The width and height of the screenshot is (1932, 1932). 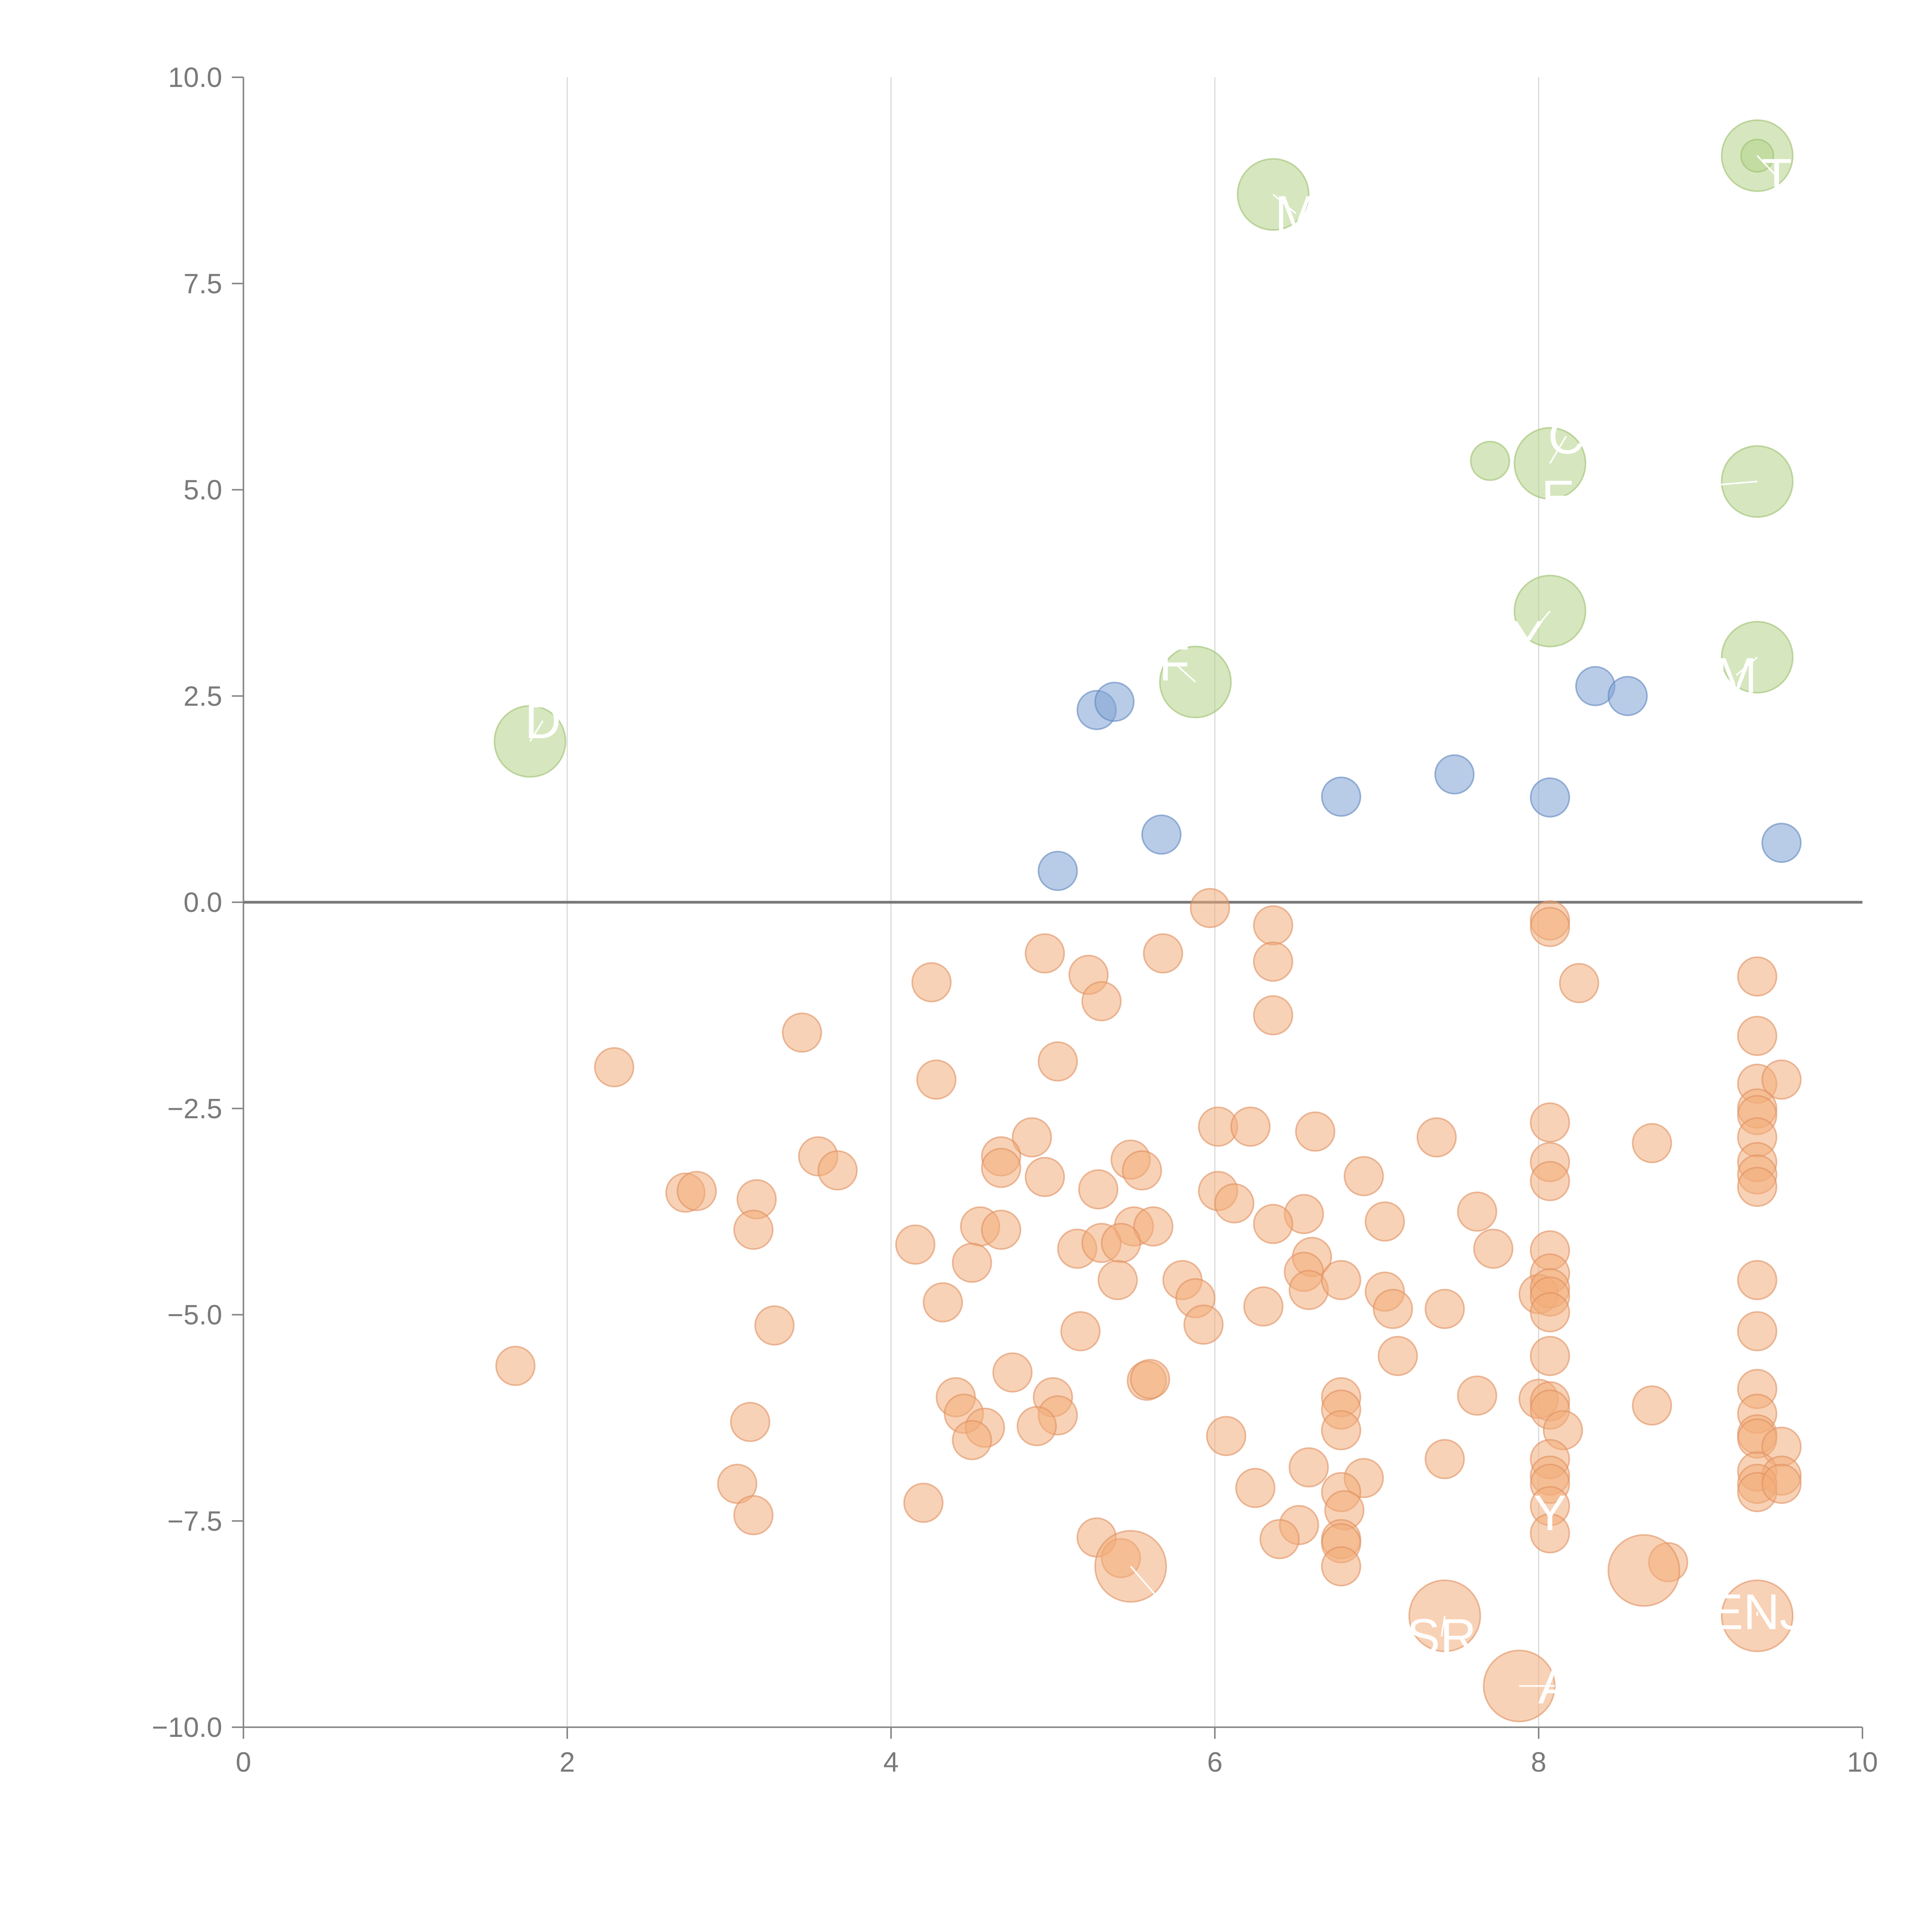 What do you see at coordinates (203, 696) in the screenshot?
I see `y-tick-label: 2.5` at bounding box center [203, 696].